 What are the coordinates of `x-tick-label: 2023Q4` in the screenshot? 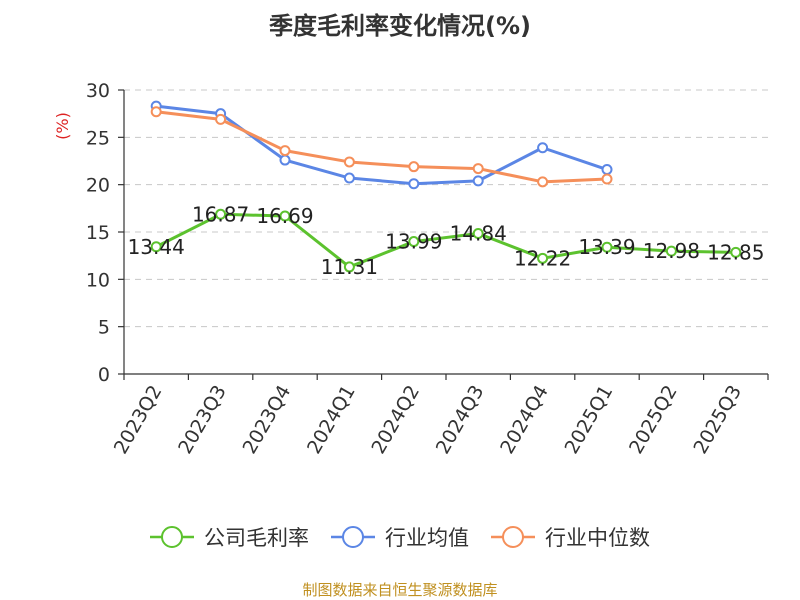 It's located at (267, 420).